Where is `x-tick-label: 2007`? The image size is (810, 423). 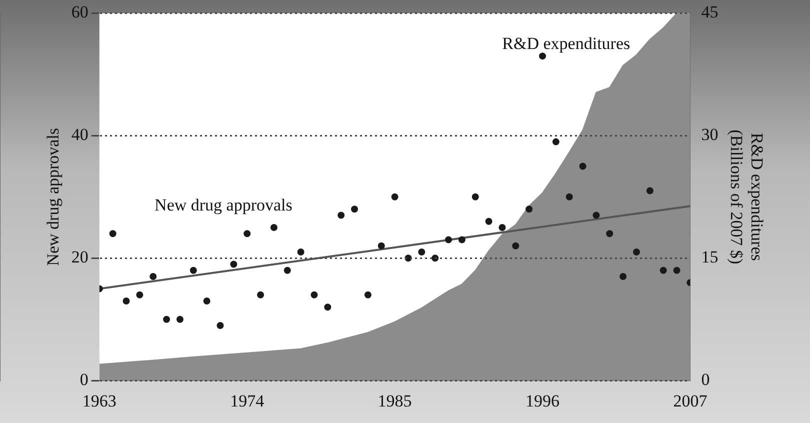
x-tick-label: 2007 is located at coordinates (690, 400).